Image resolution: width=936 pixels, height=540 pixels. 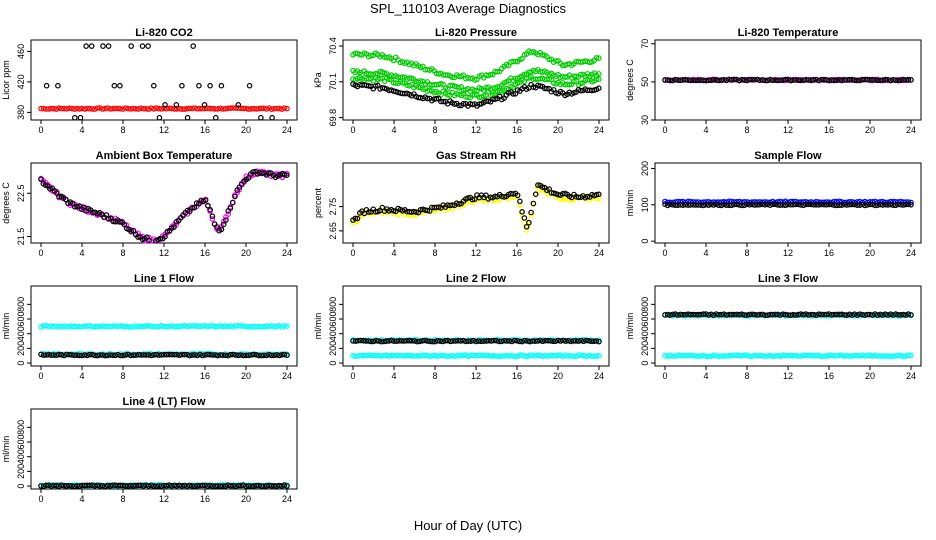 What do you see at coordinates (645, 348) in the screenshot?
I see `y-tick-label: 200` at bounding box center [645, 348].